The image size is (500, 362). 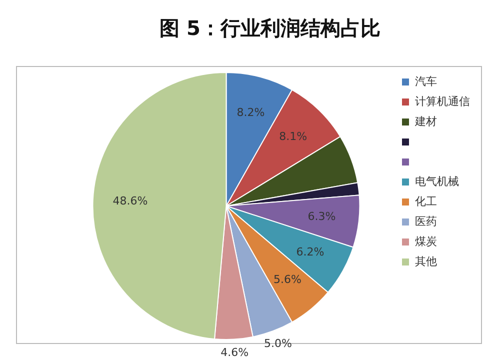 What do you see at coordinates (426, 241) in the screenshot?
I see `legend-label: 煤炭` at bounding box center [426, 241].